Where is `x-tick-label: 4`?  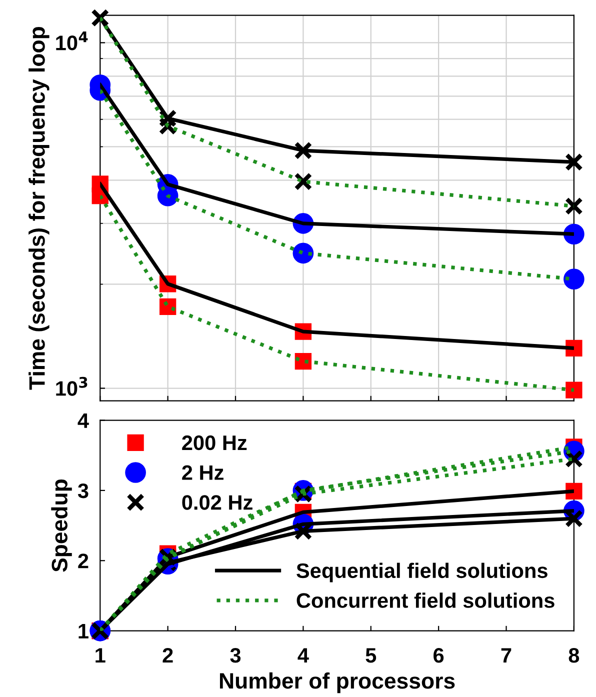 x-tick-label: 4 is located at coordinates (303, 655).